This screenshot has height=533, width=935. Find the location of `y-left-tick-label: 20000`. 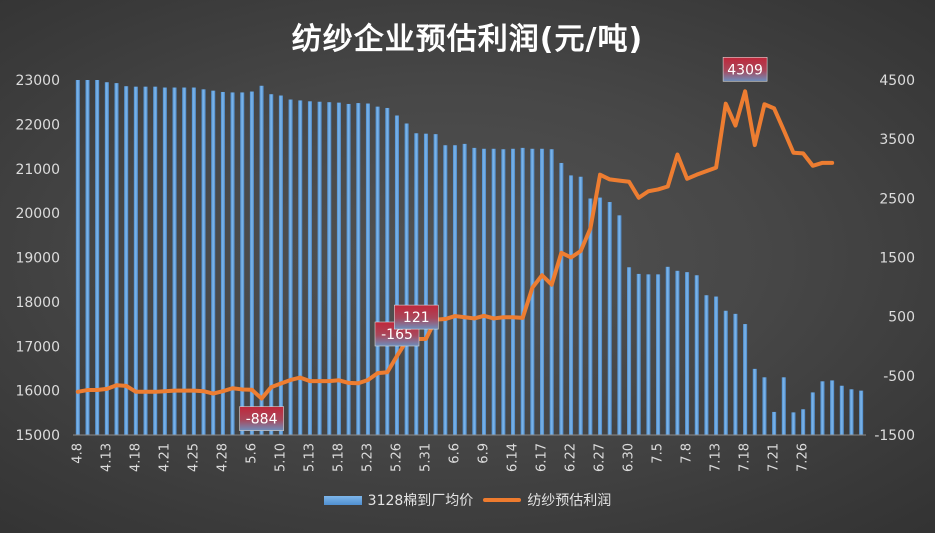

y-left-tick-label: 20000 is located at coordinates (37, 214).